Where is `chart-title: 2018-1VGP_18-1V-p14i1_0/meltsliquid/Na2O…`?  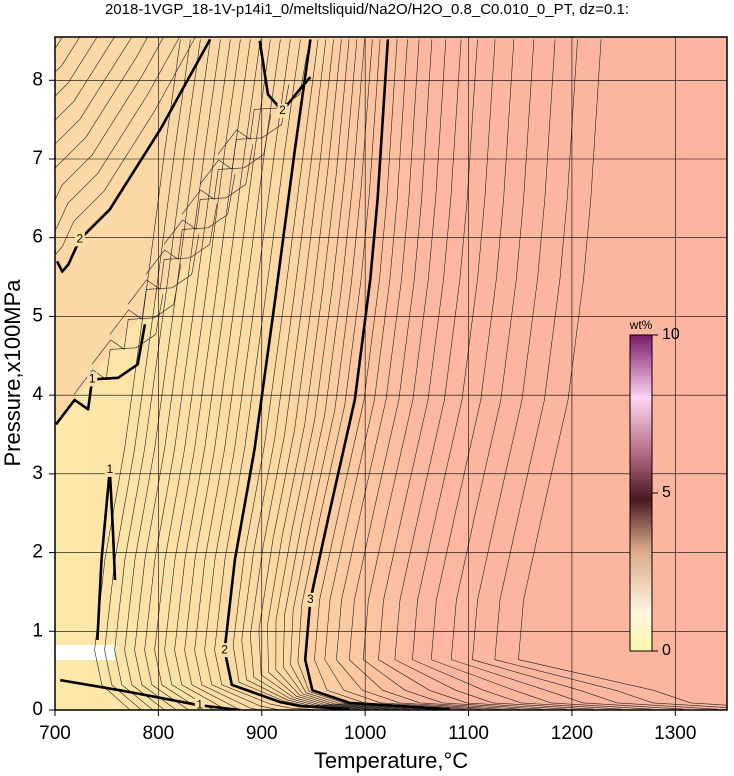 chart-title: 2018-1VGP_18-1V-p14i1_0/meltsliquid/Na2O… is located at coordinates (367, 9).